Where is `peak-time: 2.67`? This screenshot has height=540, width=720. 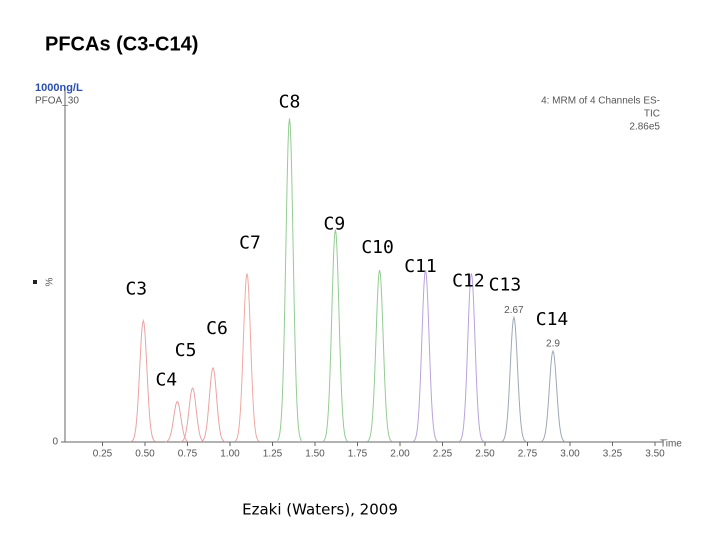 peak-time: 2.67 is located at coordinates (514, 310).